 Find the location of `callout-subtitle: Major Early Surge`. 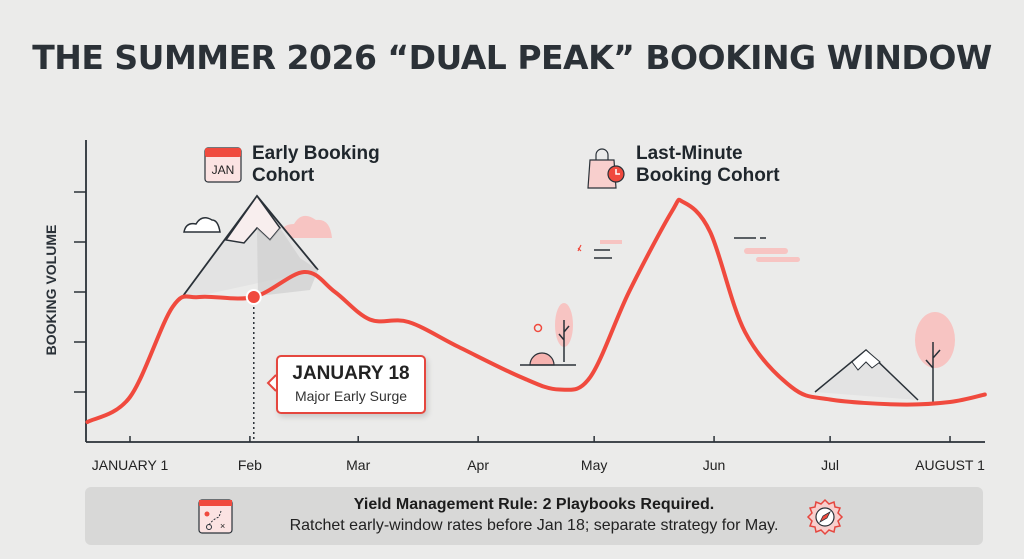

callout-subtitle: Major Early Surge is located at coordinates (351, 396).